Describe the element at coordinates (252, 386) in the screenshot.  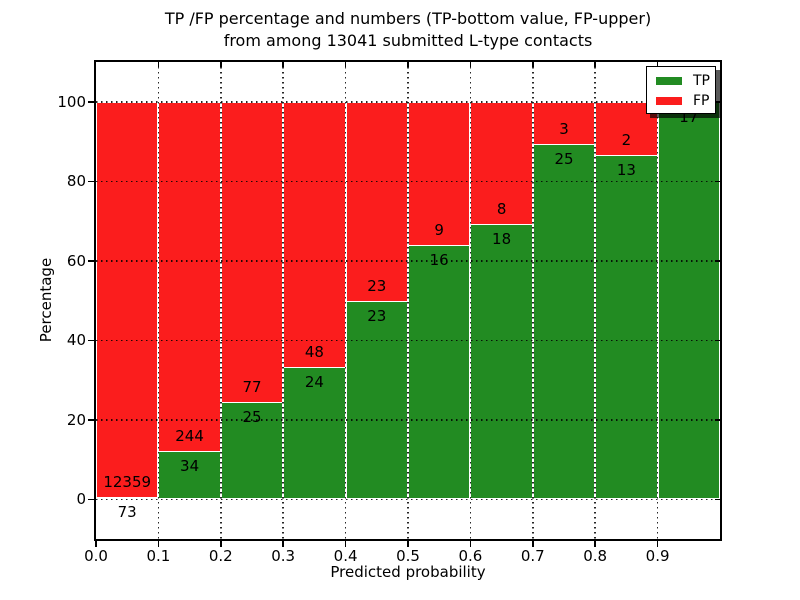
I see `bar-fp-count-label: 77` at that location.